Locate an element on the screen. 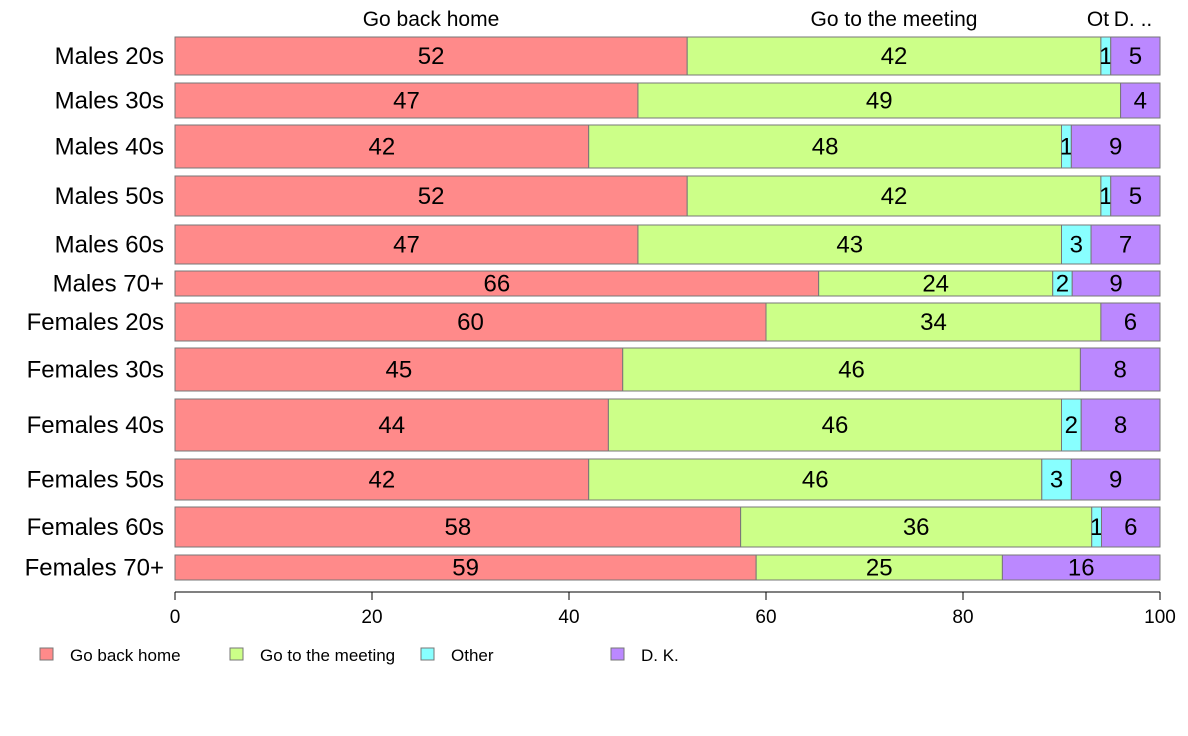 The width and height of the screenshot is (1188, 736). y-tick-label: Males 70+ is located at coordinates (108, 284).